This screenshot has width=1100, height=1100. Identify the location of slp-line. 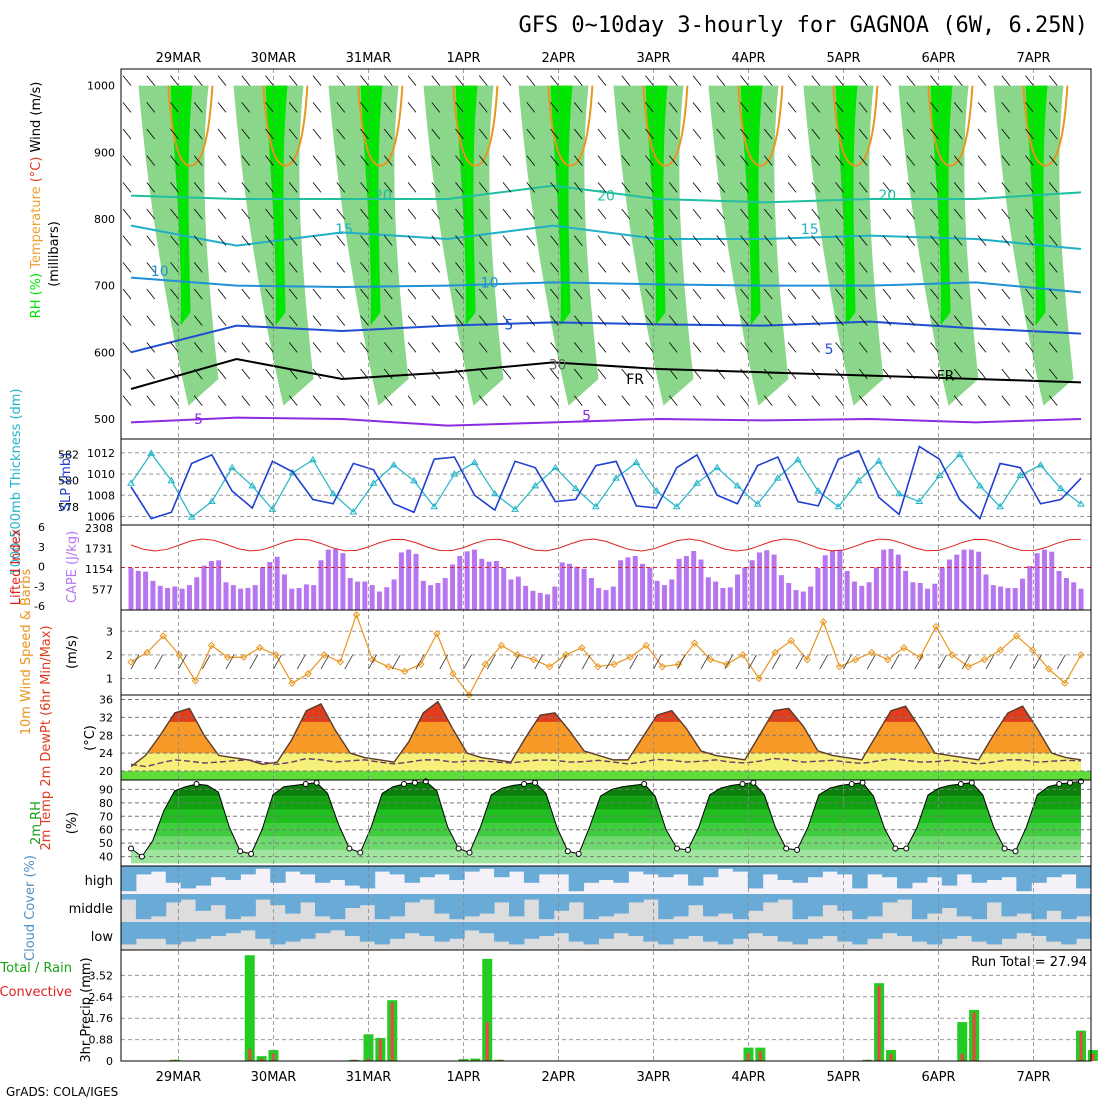
(606, 483).